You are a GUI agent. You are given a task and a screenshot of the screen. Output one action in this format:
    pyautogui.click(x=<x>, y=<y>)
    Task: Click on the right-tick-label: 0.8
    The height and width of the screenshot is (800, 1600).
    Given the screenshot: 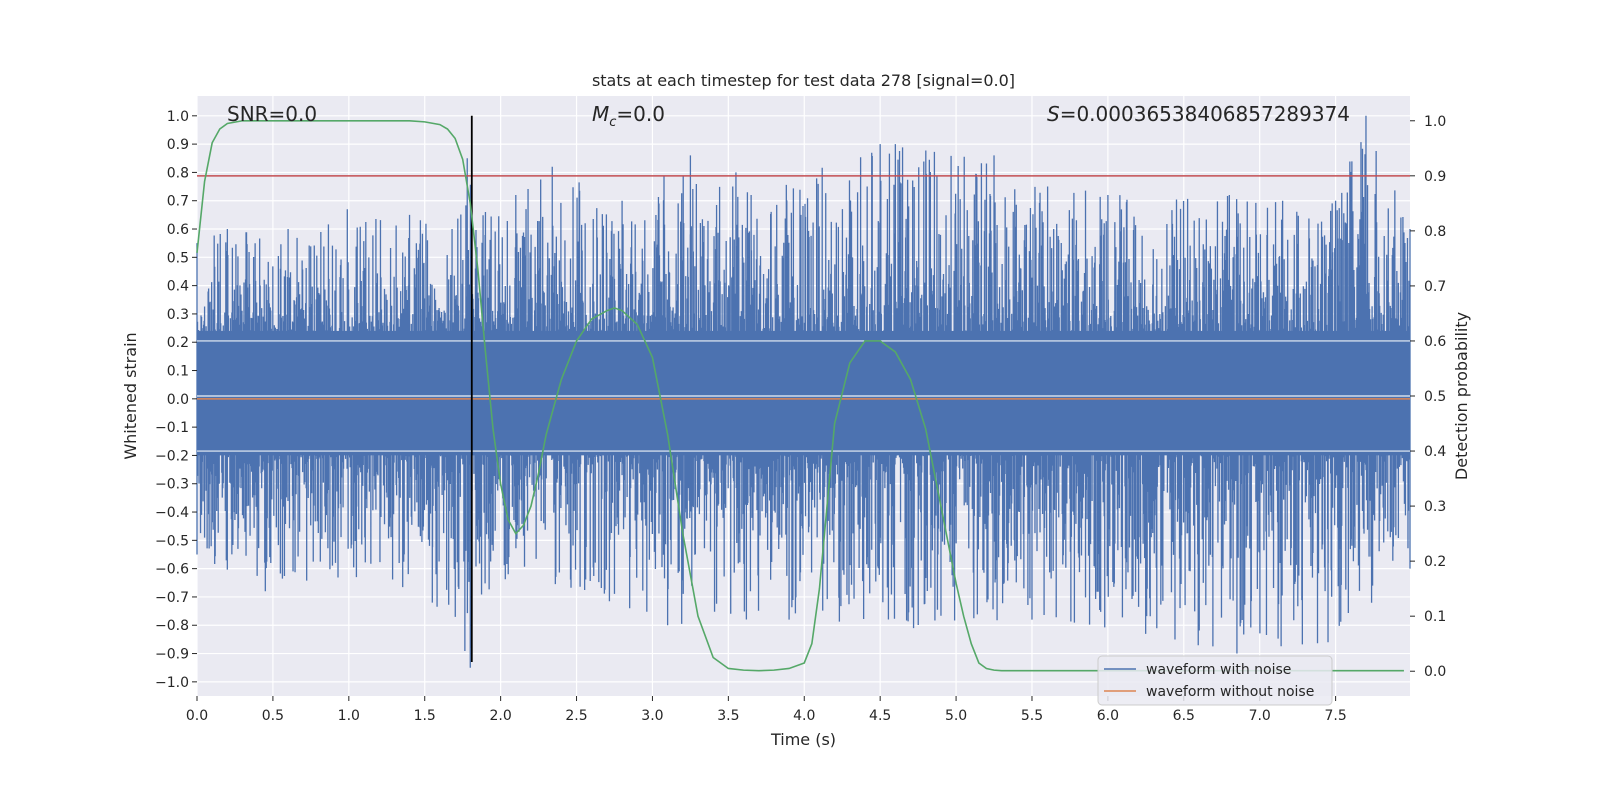 What is the action you would take?
    pyautogui.click(x=1435, y=232)
    